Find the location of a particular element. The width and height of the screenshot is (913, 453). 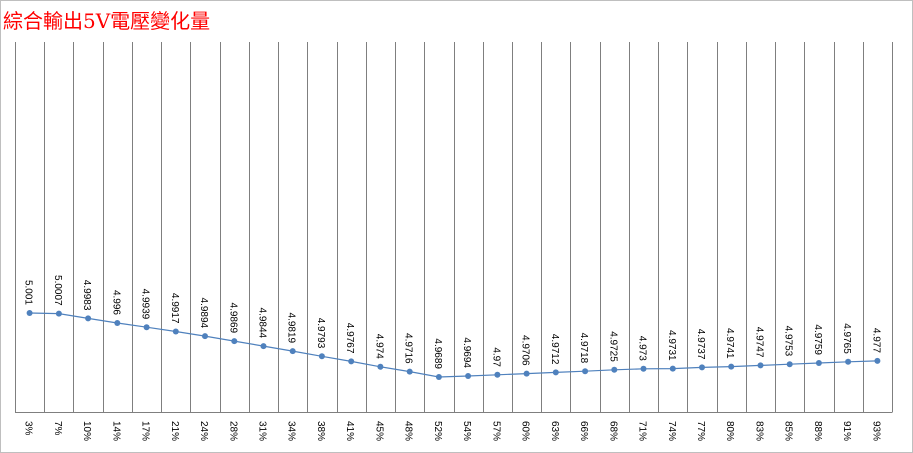

data-label: 4.9753 is located at coordinates (788, 341).